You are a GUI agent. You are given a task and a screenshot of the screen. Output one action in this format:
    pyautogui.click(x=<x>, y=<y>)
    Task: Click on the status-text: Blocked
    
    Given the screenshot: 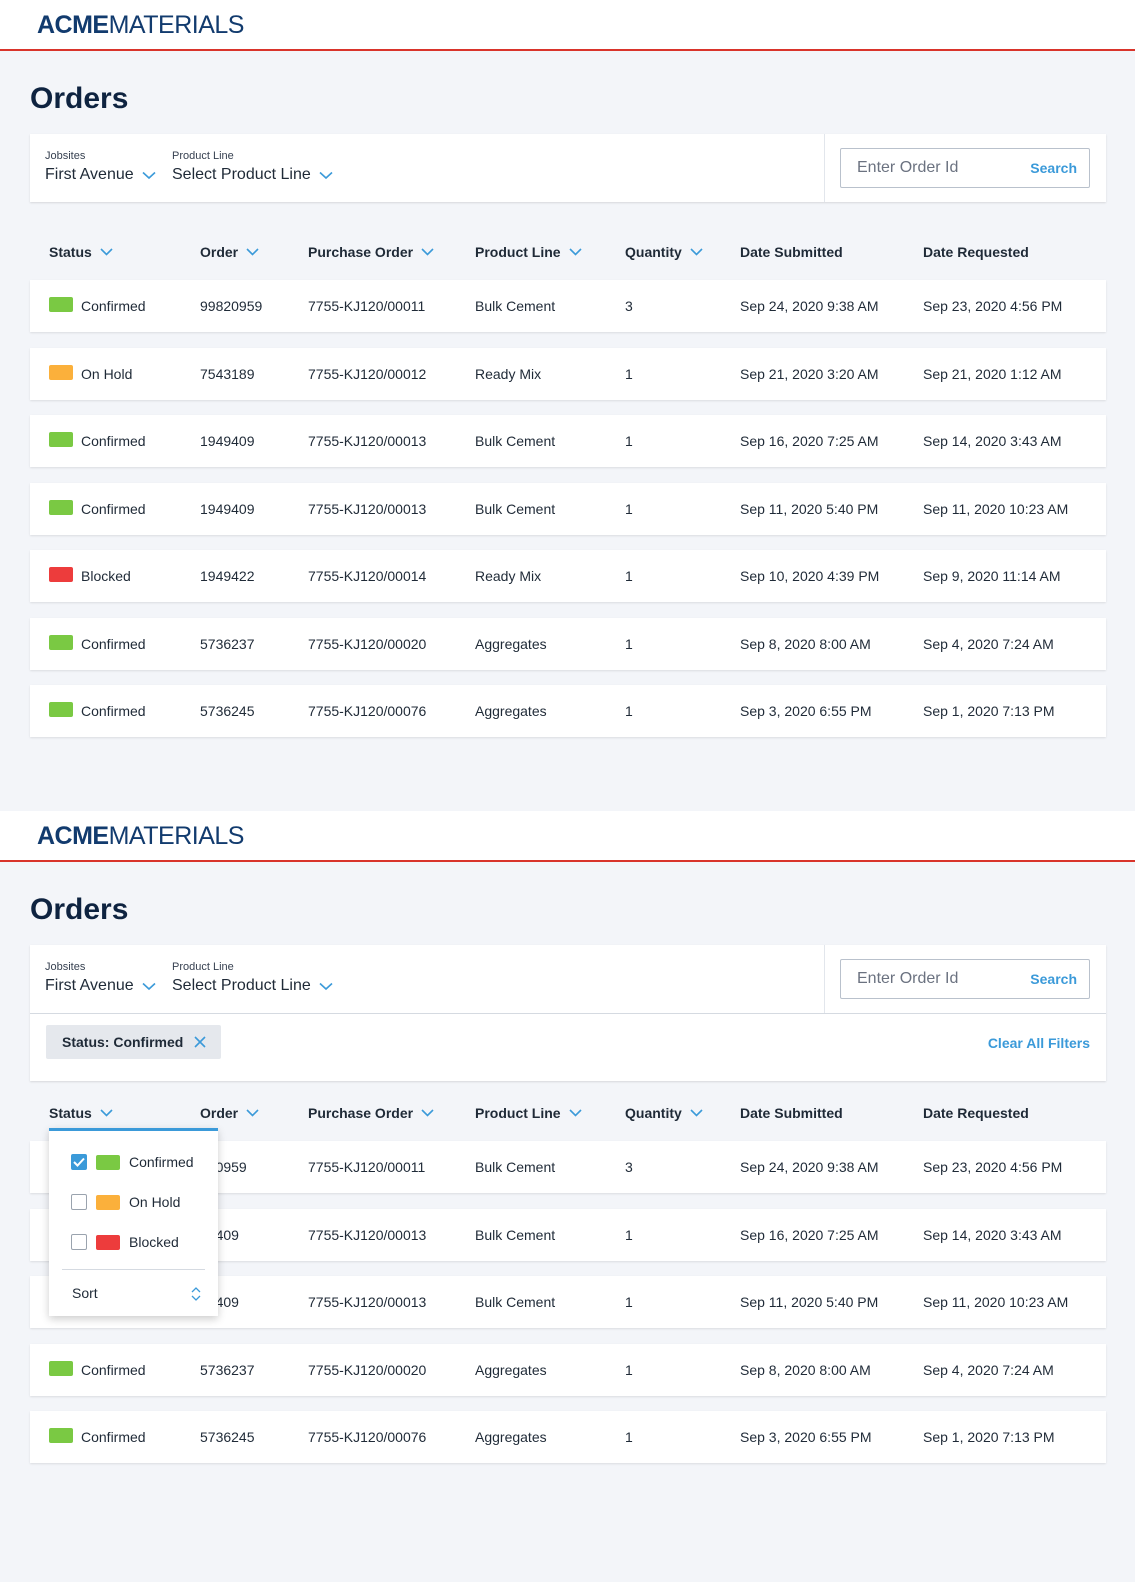 What is the action you would take?
    pyautogui.click(x=106, y=576)
    